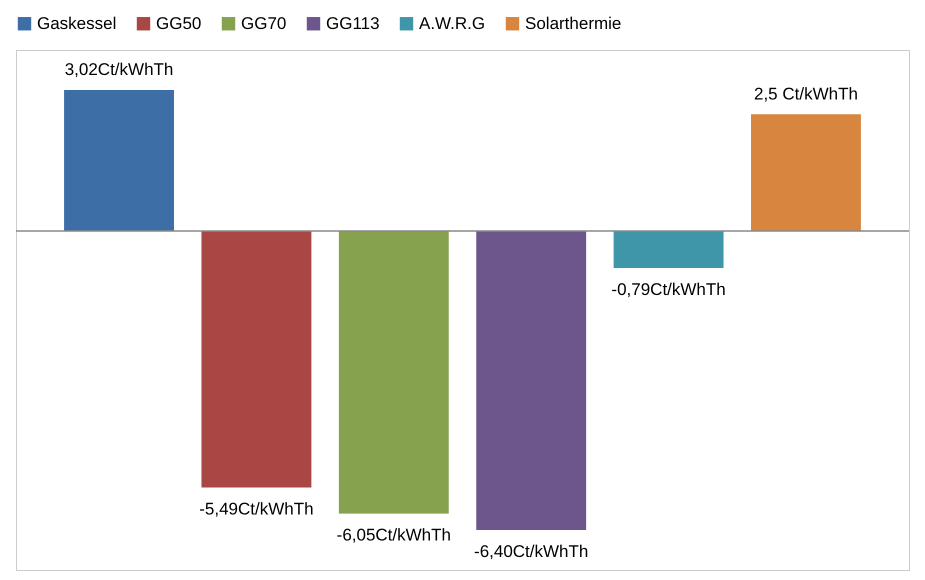 The image size is (925, 580). What do you see at coordinates (668, 289) in the screenshot?
I see `data-label: -0,79Ct/kWhTh` at bounding box center [668, 289].